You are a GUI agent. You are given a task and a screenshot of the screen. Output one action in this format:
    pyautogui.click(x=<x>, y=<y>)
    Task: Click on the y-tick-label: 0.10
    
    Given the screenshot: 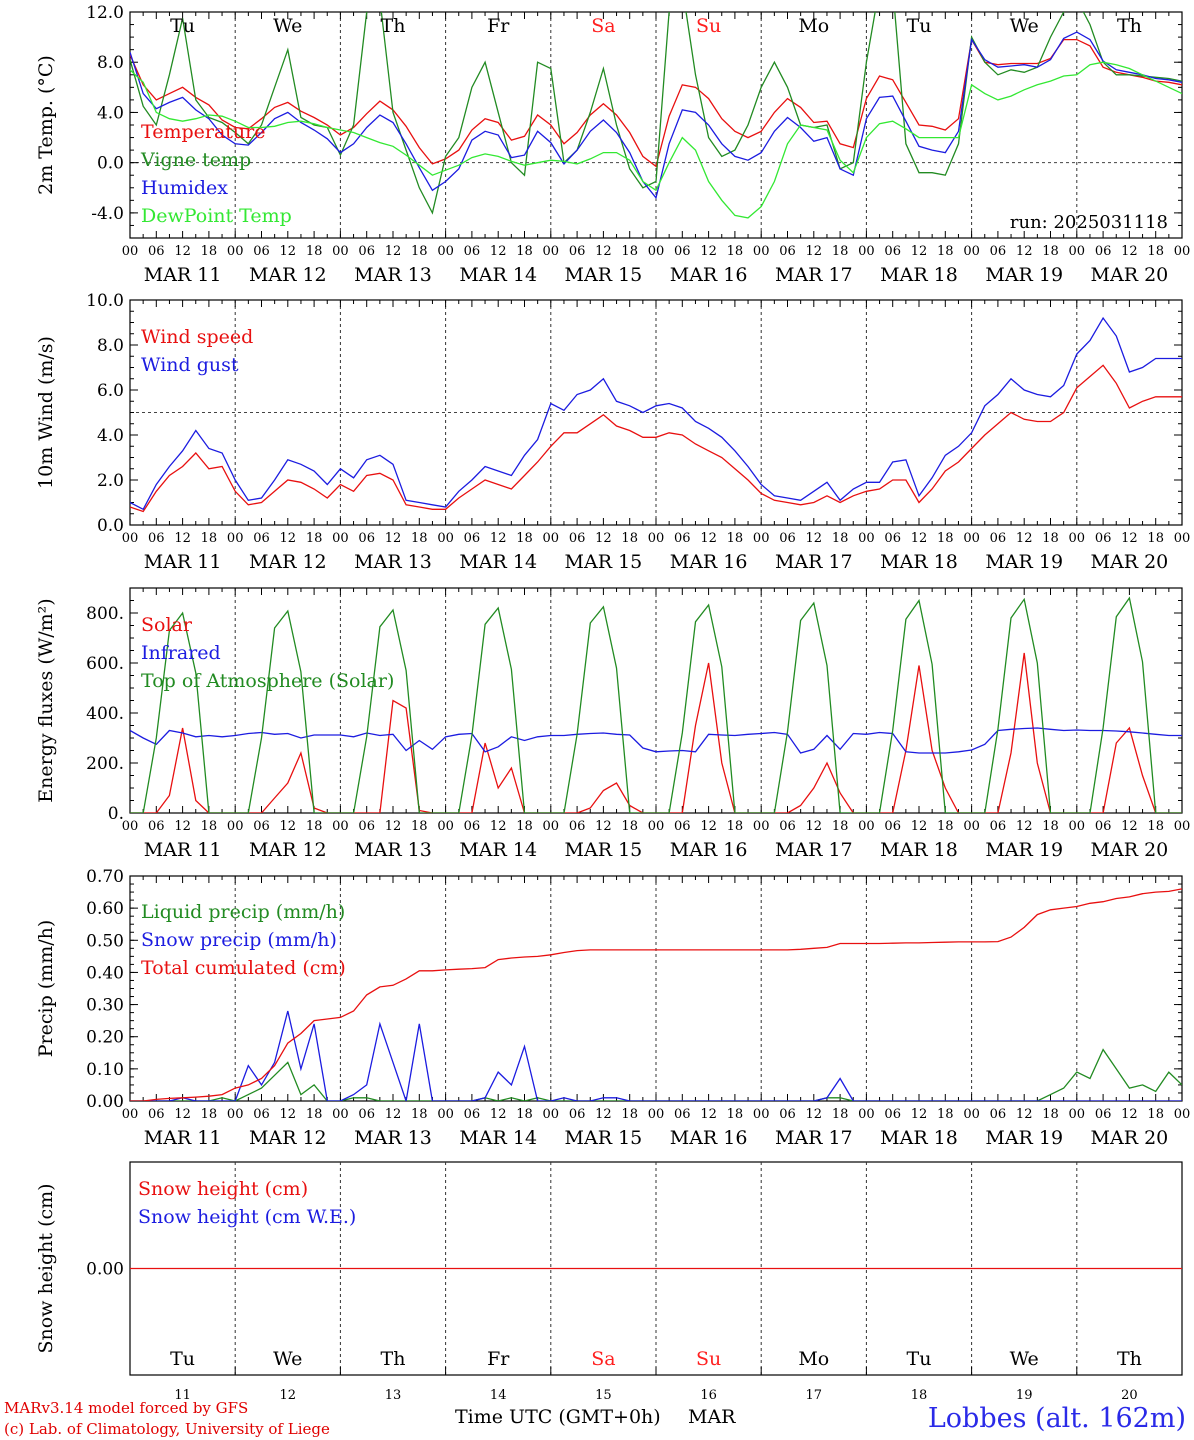 What is the action you would take?
    pyautogui.click(x=105, y=1070)
    